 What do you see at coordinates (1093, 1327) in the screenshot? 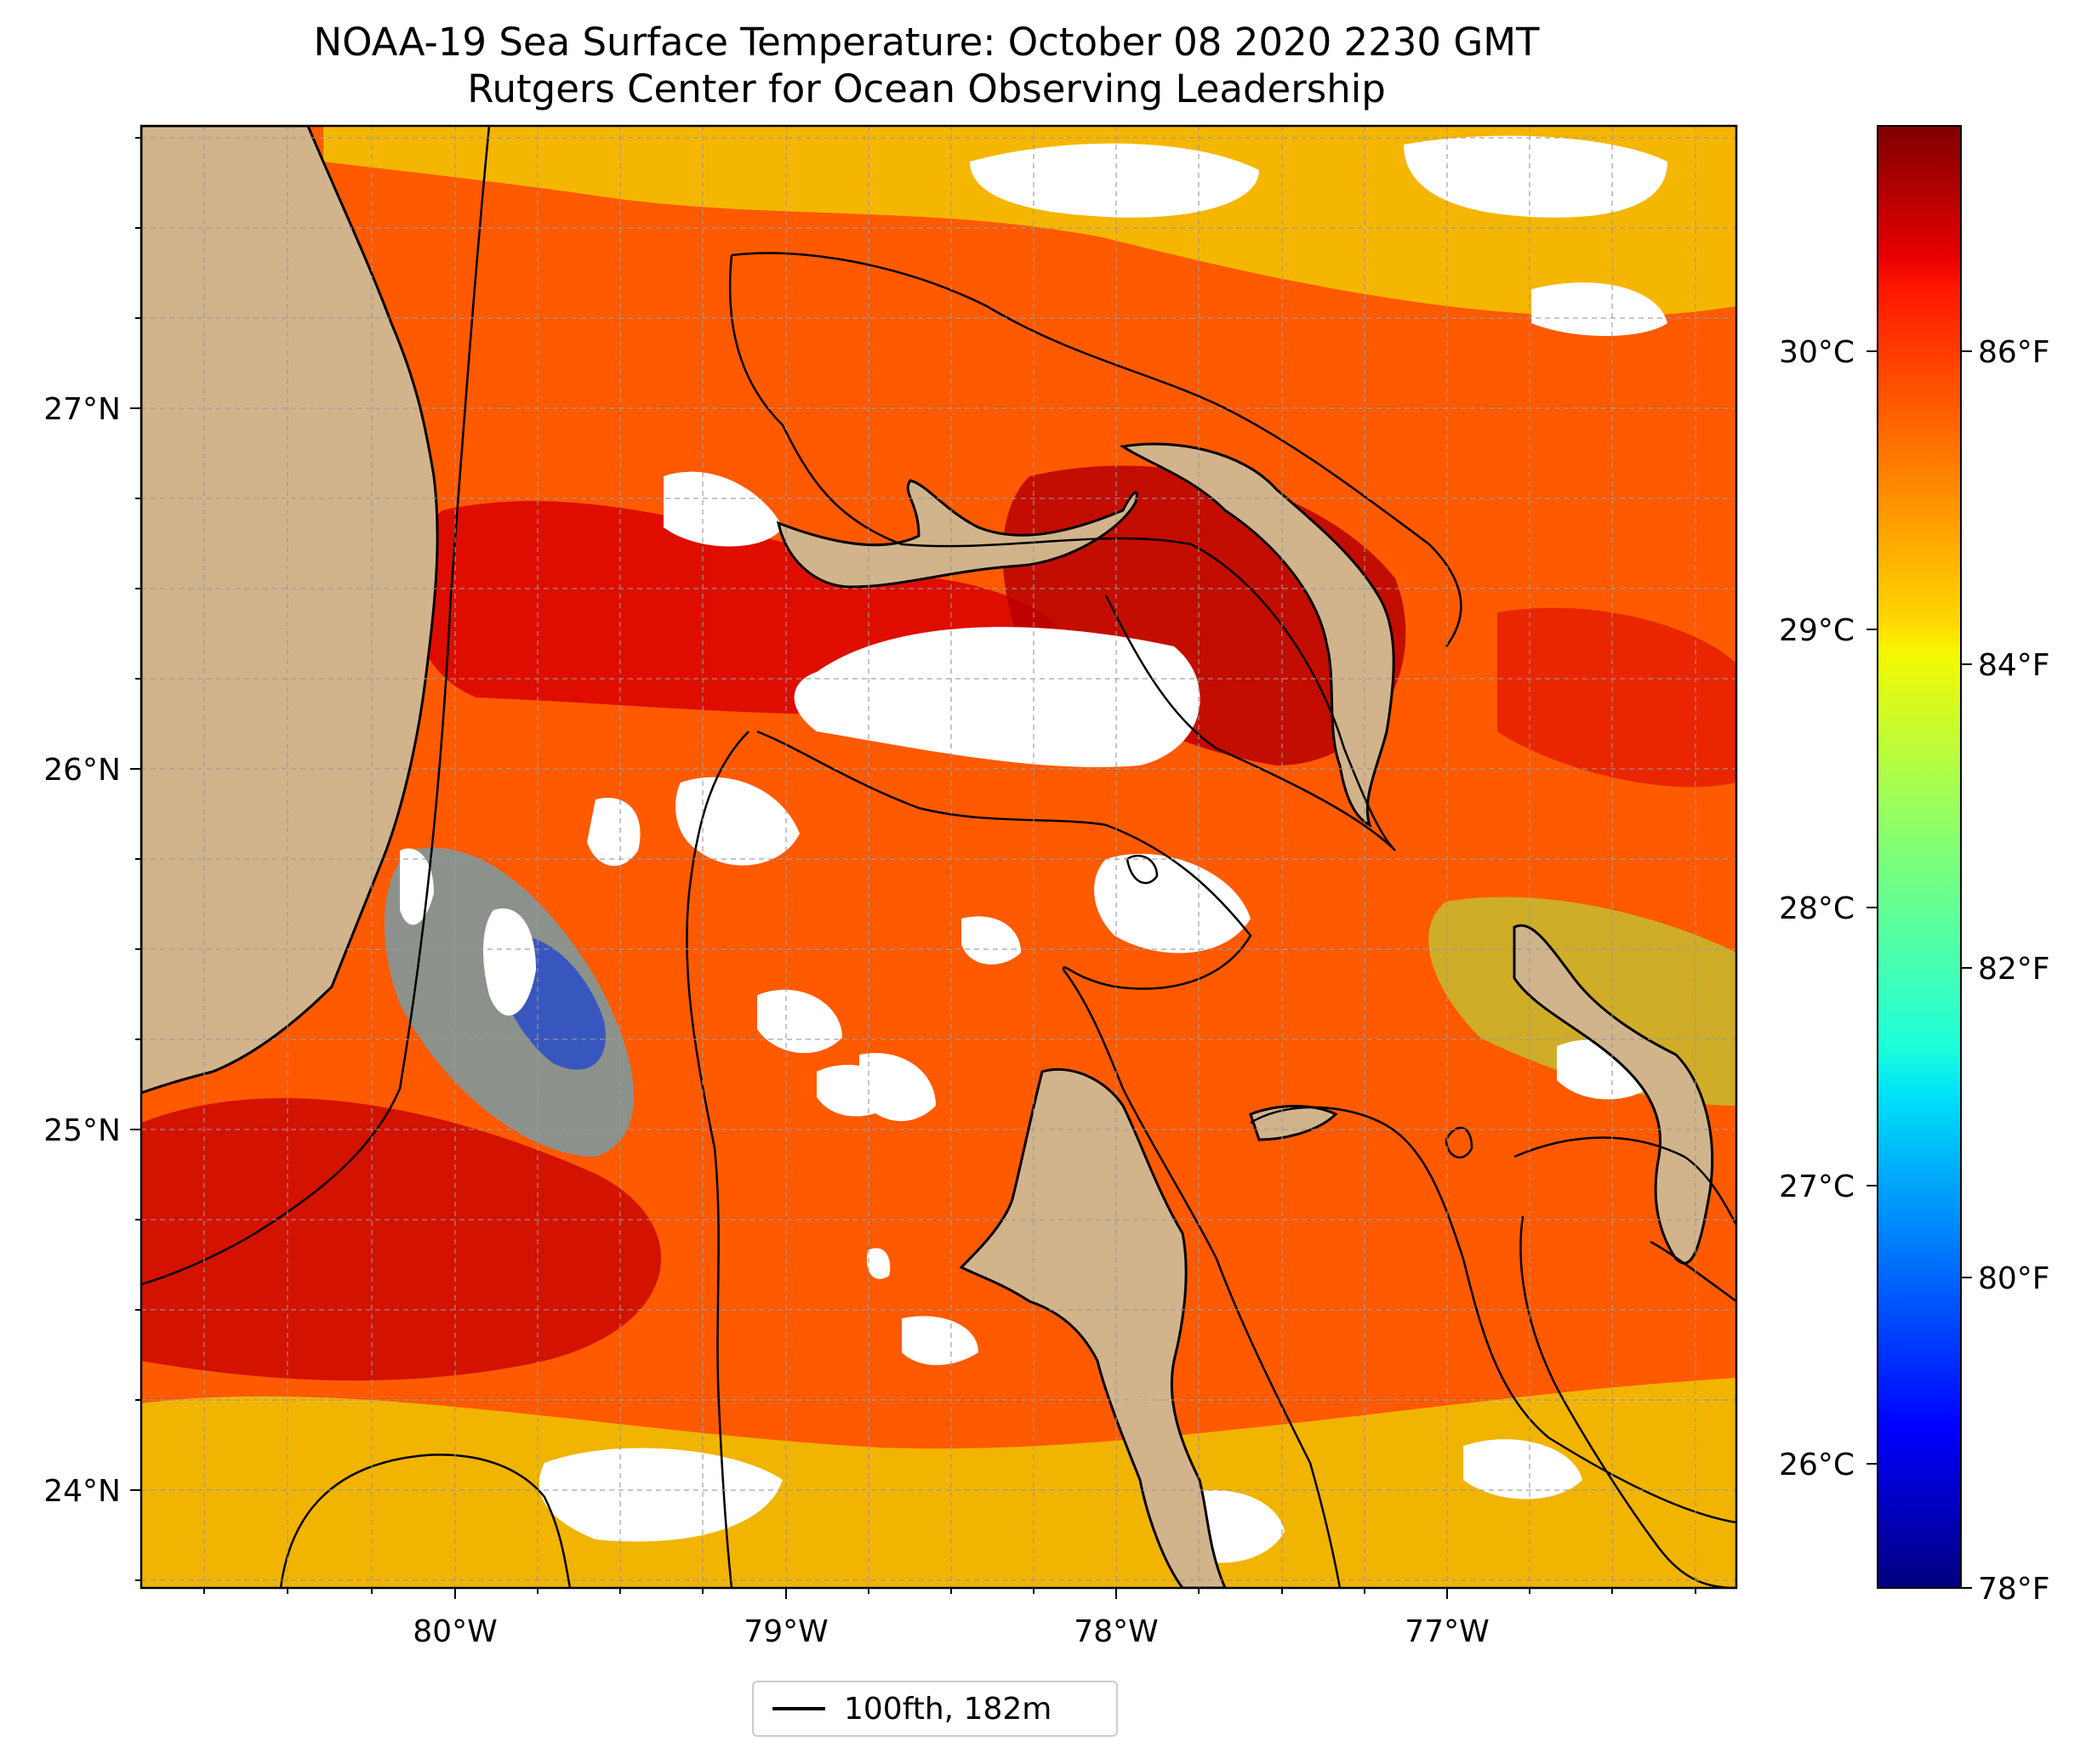
I see `andros-land` at bounding box center [1093, 1327].